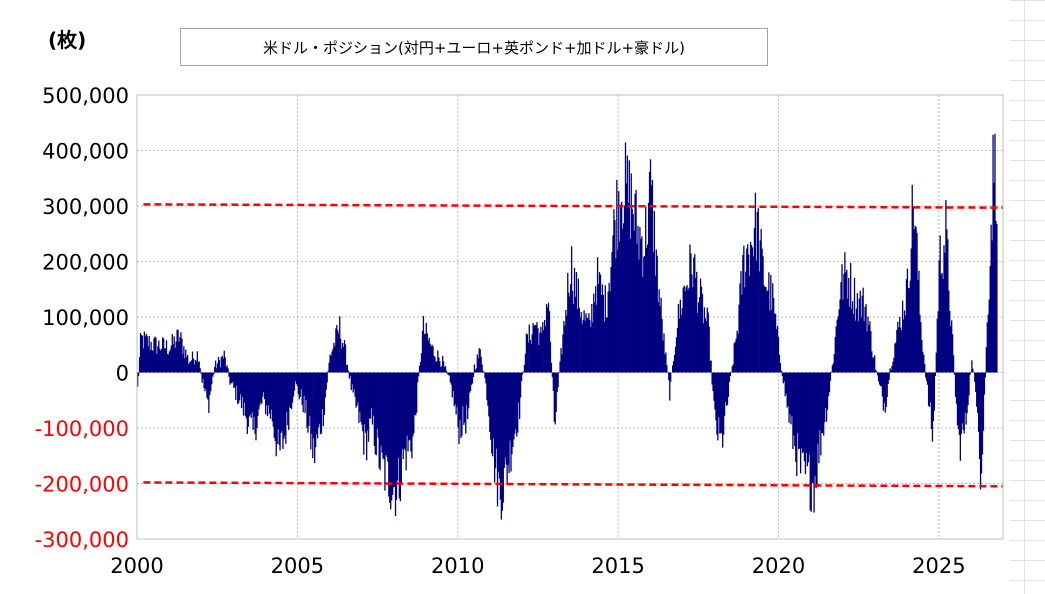 This screenshot has width=1045, height=594. Describe the element at coordinates (537, 566) in the screenshot. I see `x-axis-ticks: 2000 2005 2010 2015 2020 2025` at that location.